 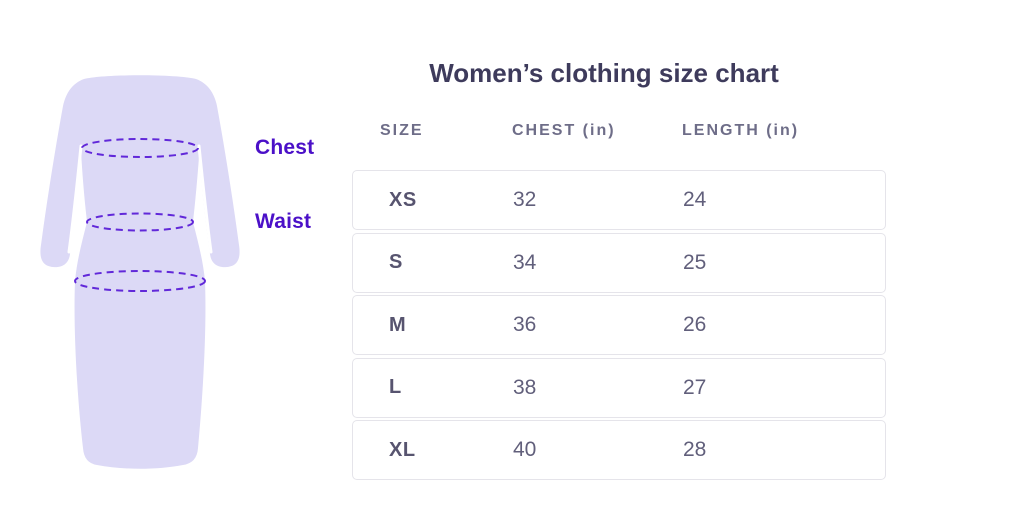 What do you see at coordinates (695, 324) in the screenshot?
I see `cell-length: 26` at bounding box center [695, 324].